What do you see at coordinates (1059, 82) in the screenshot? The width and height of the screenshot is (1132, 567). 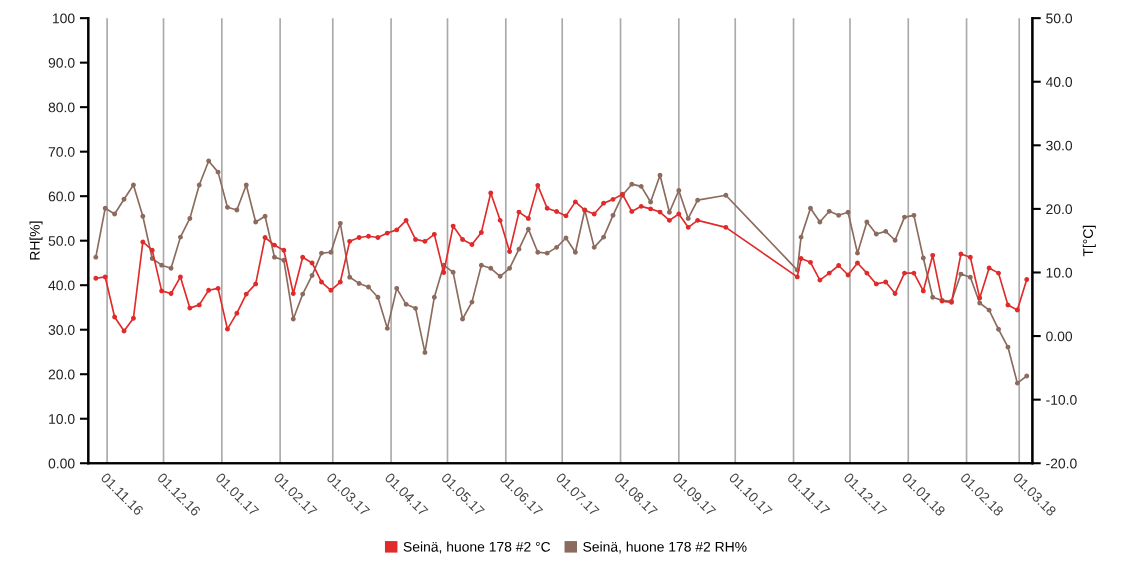 I see `y2-tick-label: 40.0` at bounding box center [1059, 82].